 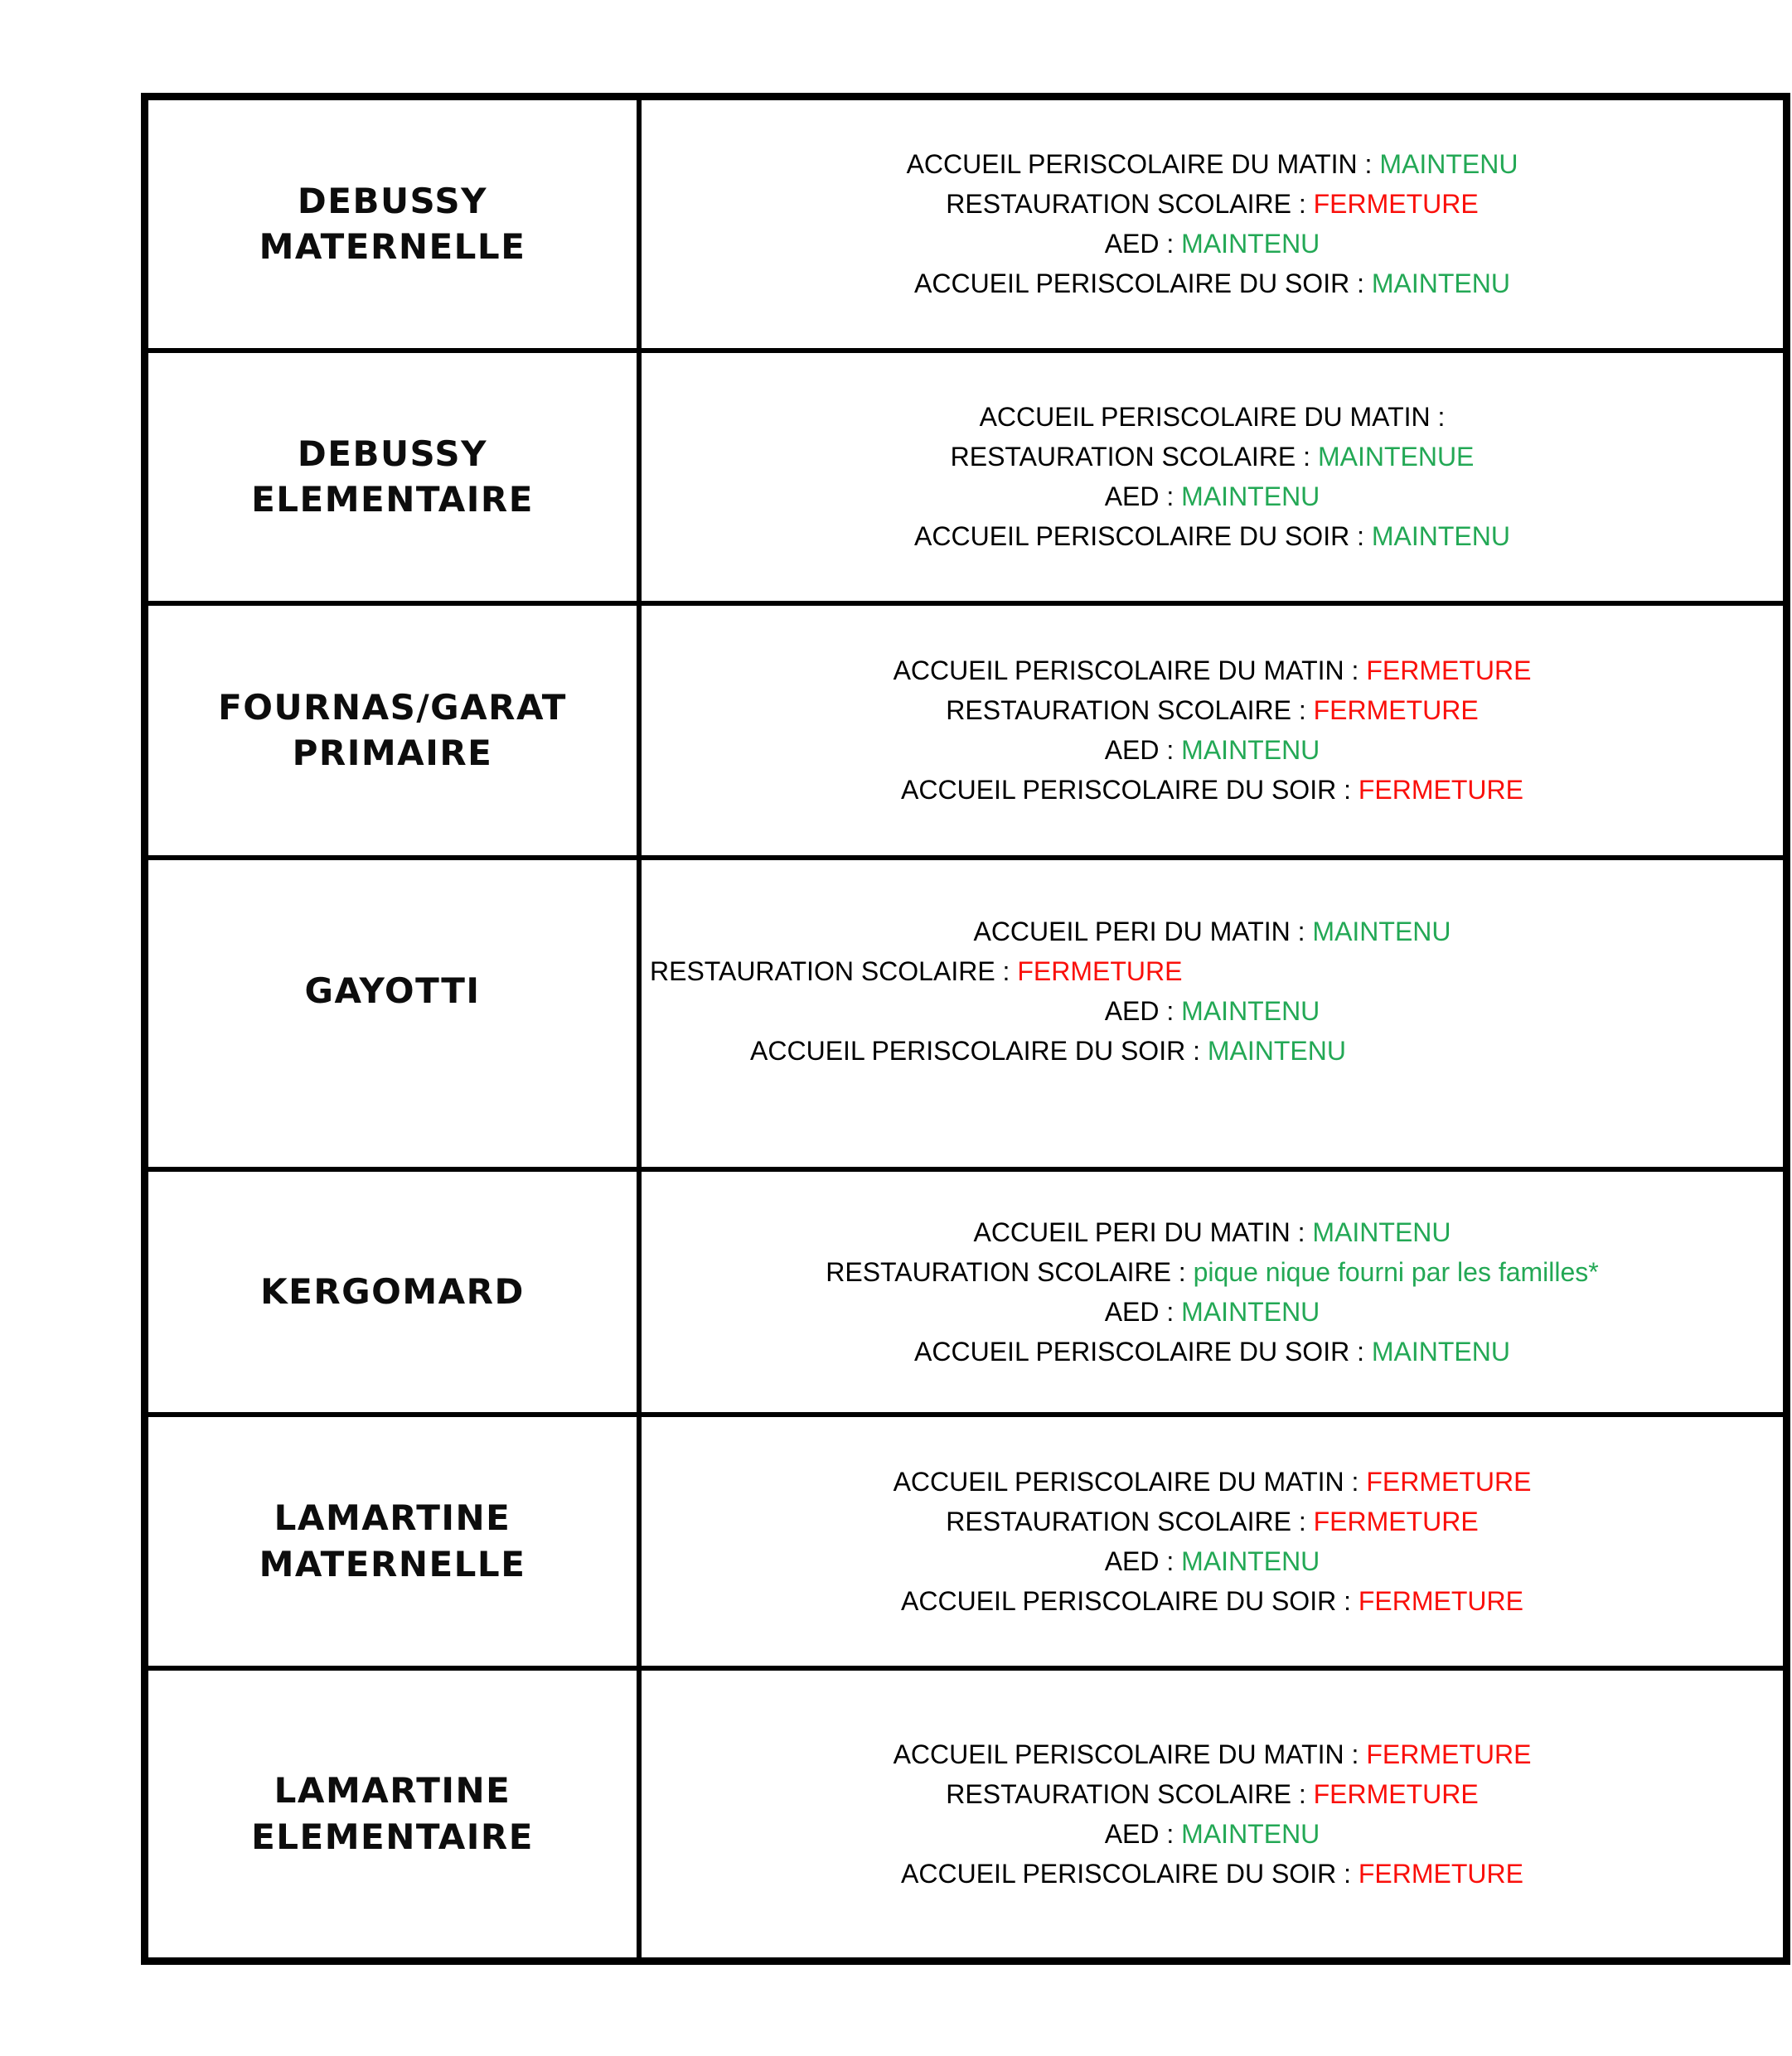 I want to click on school-name: DEBUSSY MATERNELLE, so click(x=392, y=224).